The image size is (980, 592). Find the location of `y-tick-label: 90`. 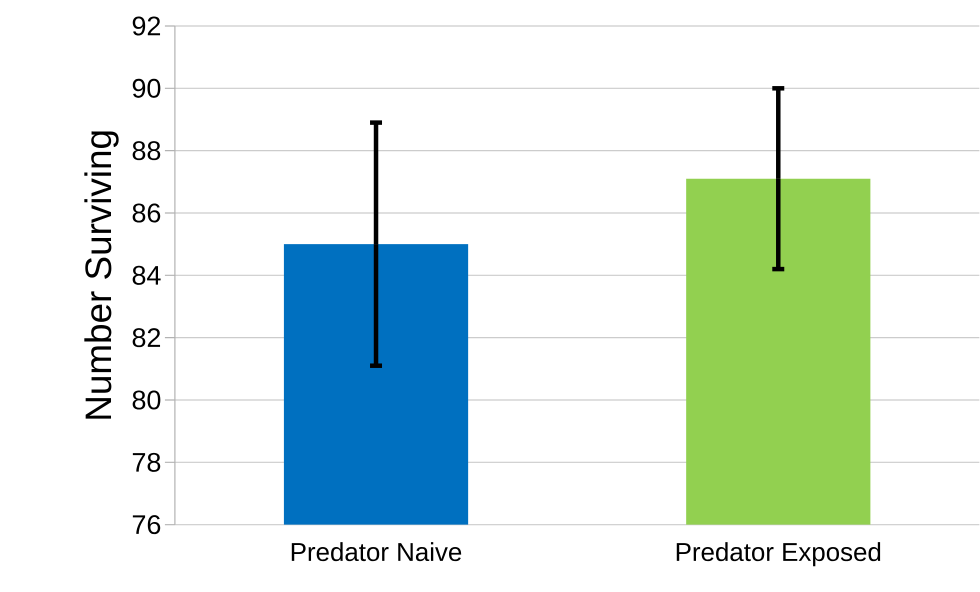

y-tick-label: 90 is located at coordinates (146, 88).